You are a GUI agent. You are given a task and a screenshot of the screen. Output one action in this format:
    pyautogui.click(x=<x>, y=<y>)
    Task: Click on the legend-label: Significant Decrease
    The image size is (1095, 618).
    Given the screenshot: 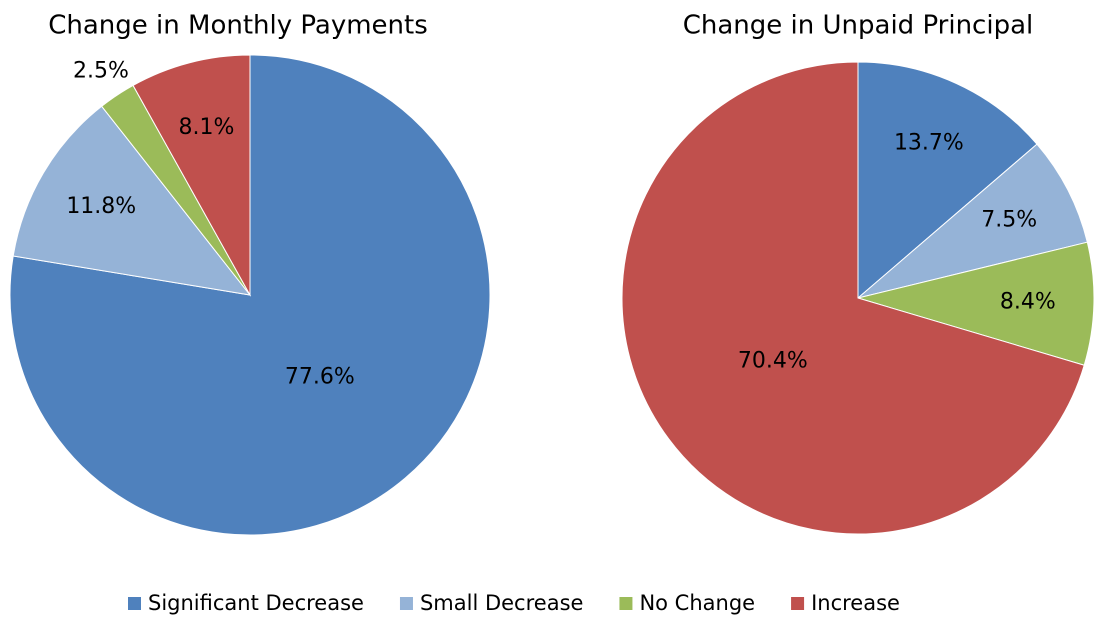 What is the action you would take?
    pyautogui.click(x=256, y=603)
    